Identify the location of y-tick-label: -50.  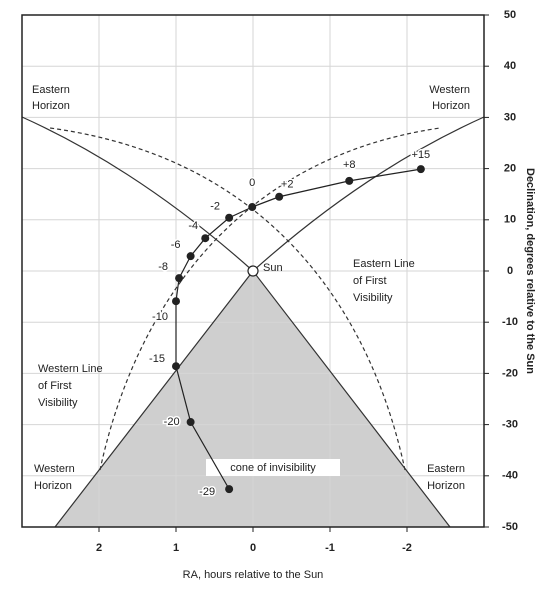
(510, 527).